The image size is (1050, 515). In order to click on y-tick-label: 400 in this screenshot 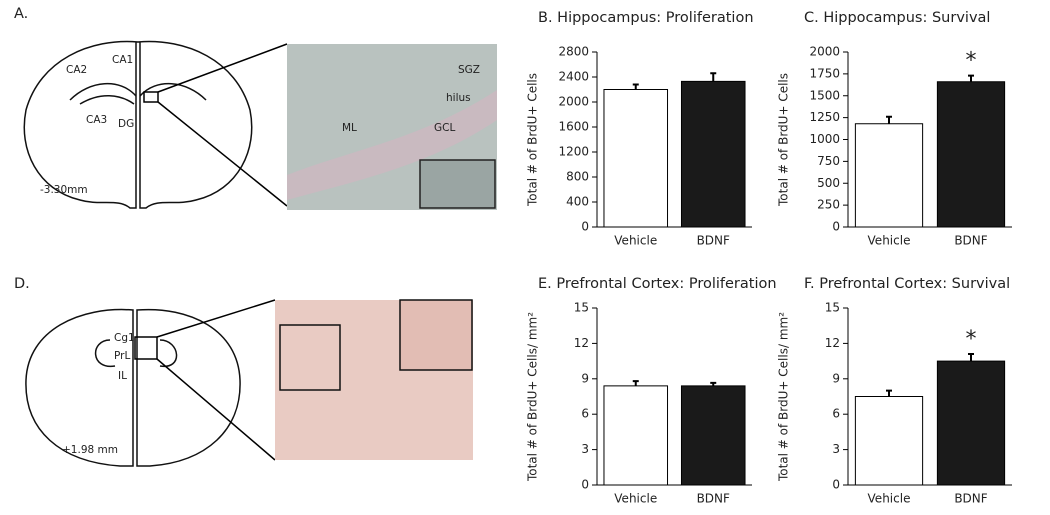, I will do `click(577, 202)`.